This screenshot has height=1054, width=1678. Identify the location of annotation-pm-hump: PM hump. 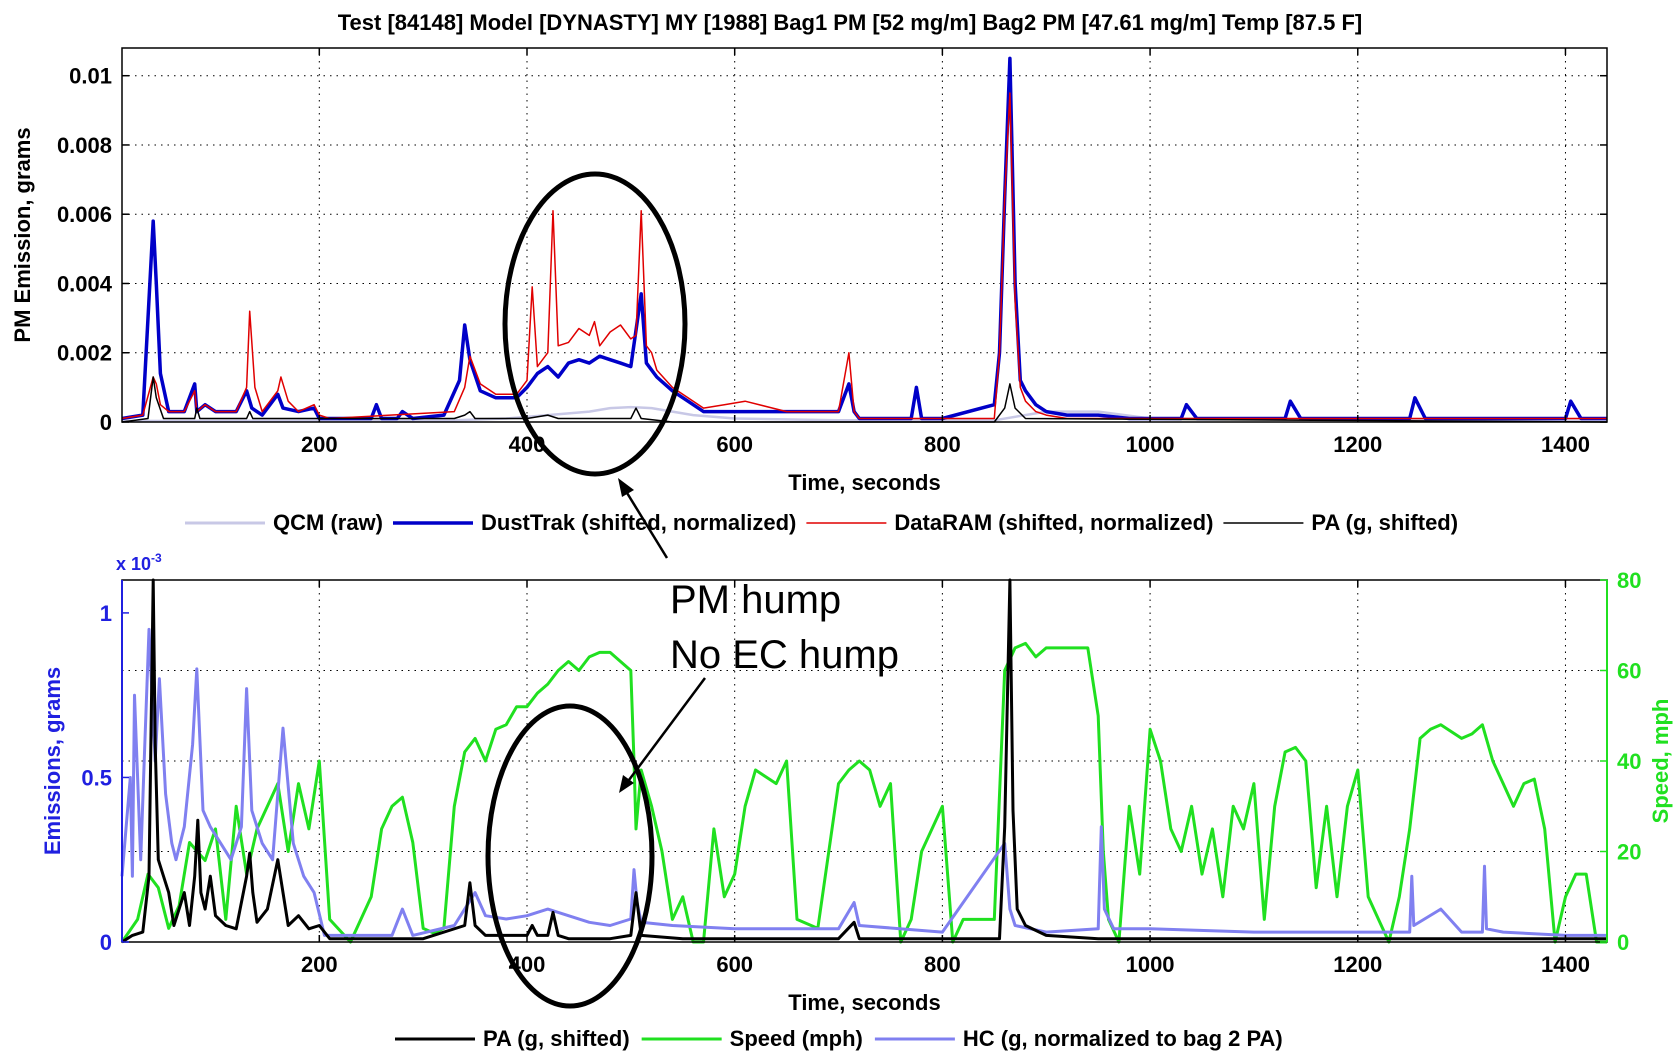
(755, 600).